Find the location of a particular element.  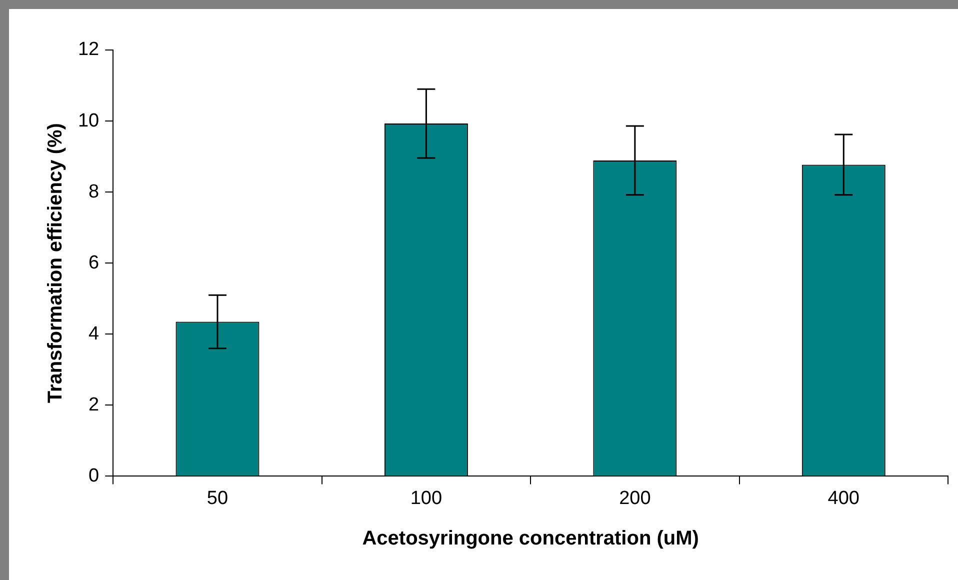

y-tick-label: 2 is located at coordinates (94, 405).